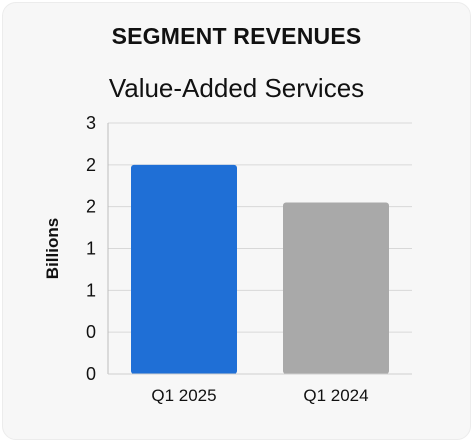 Image resolution: width=473 pixels, height=442 pixels. Describe the element at coordinates (52, 248) in the screenshot. I see `y-axis-label: Billions` at that location.